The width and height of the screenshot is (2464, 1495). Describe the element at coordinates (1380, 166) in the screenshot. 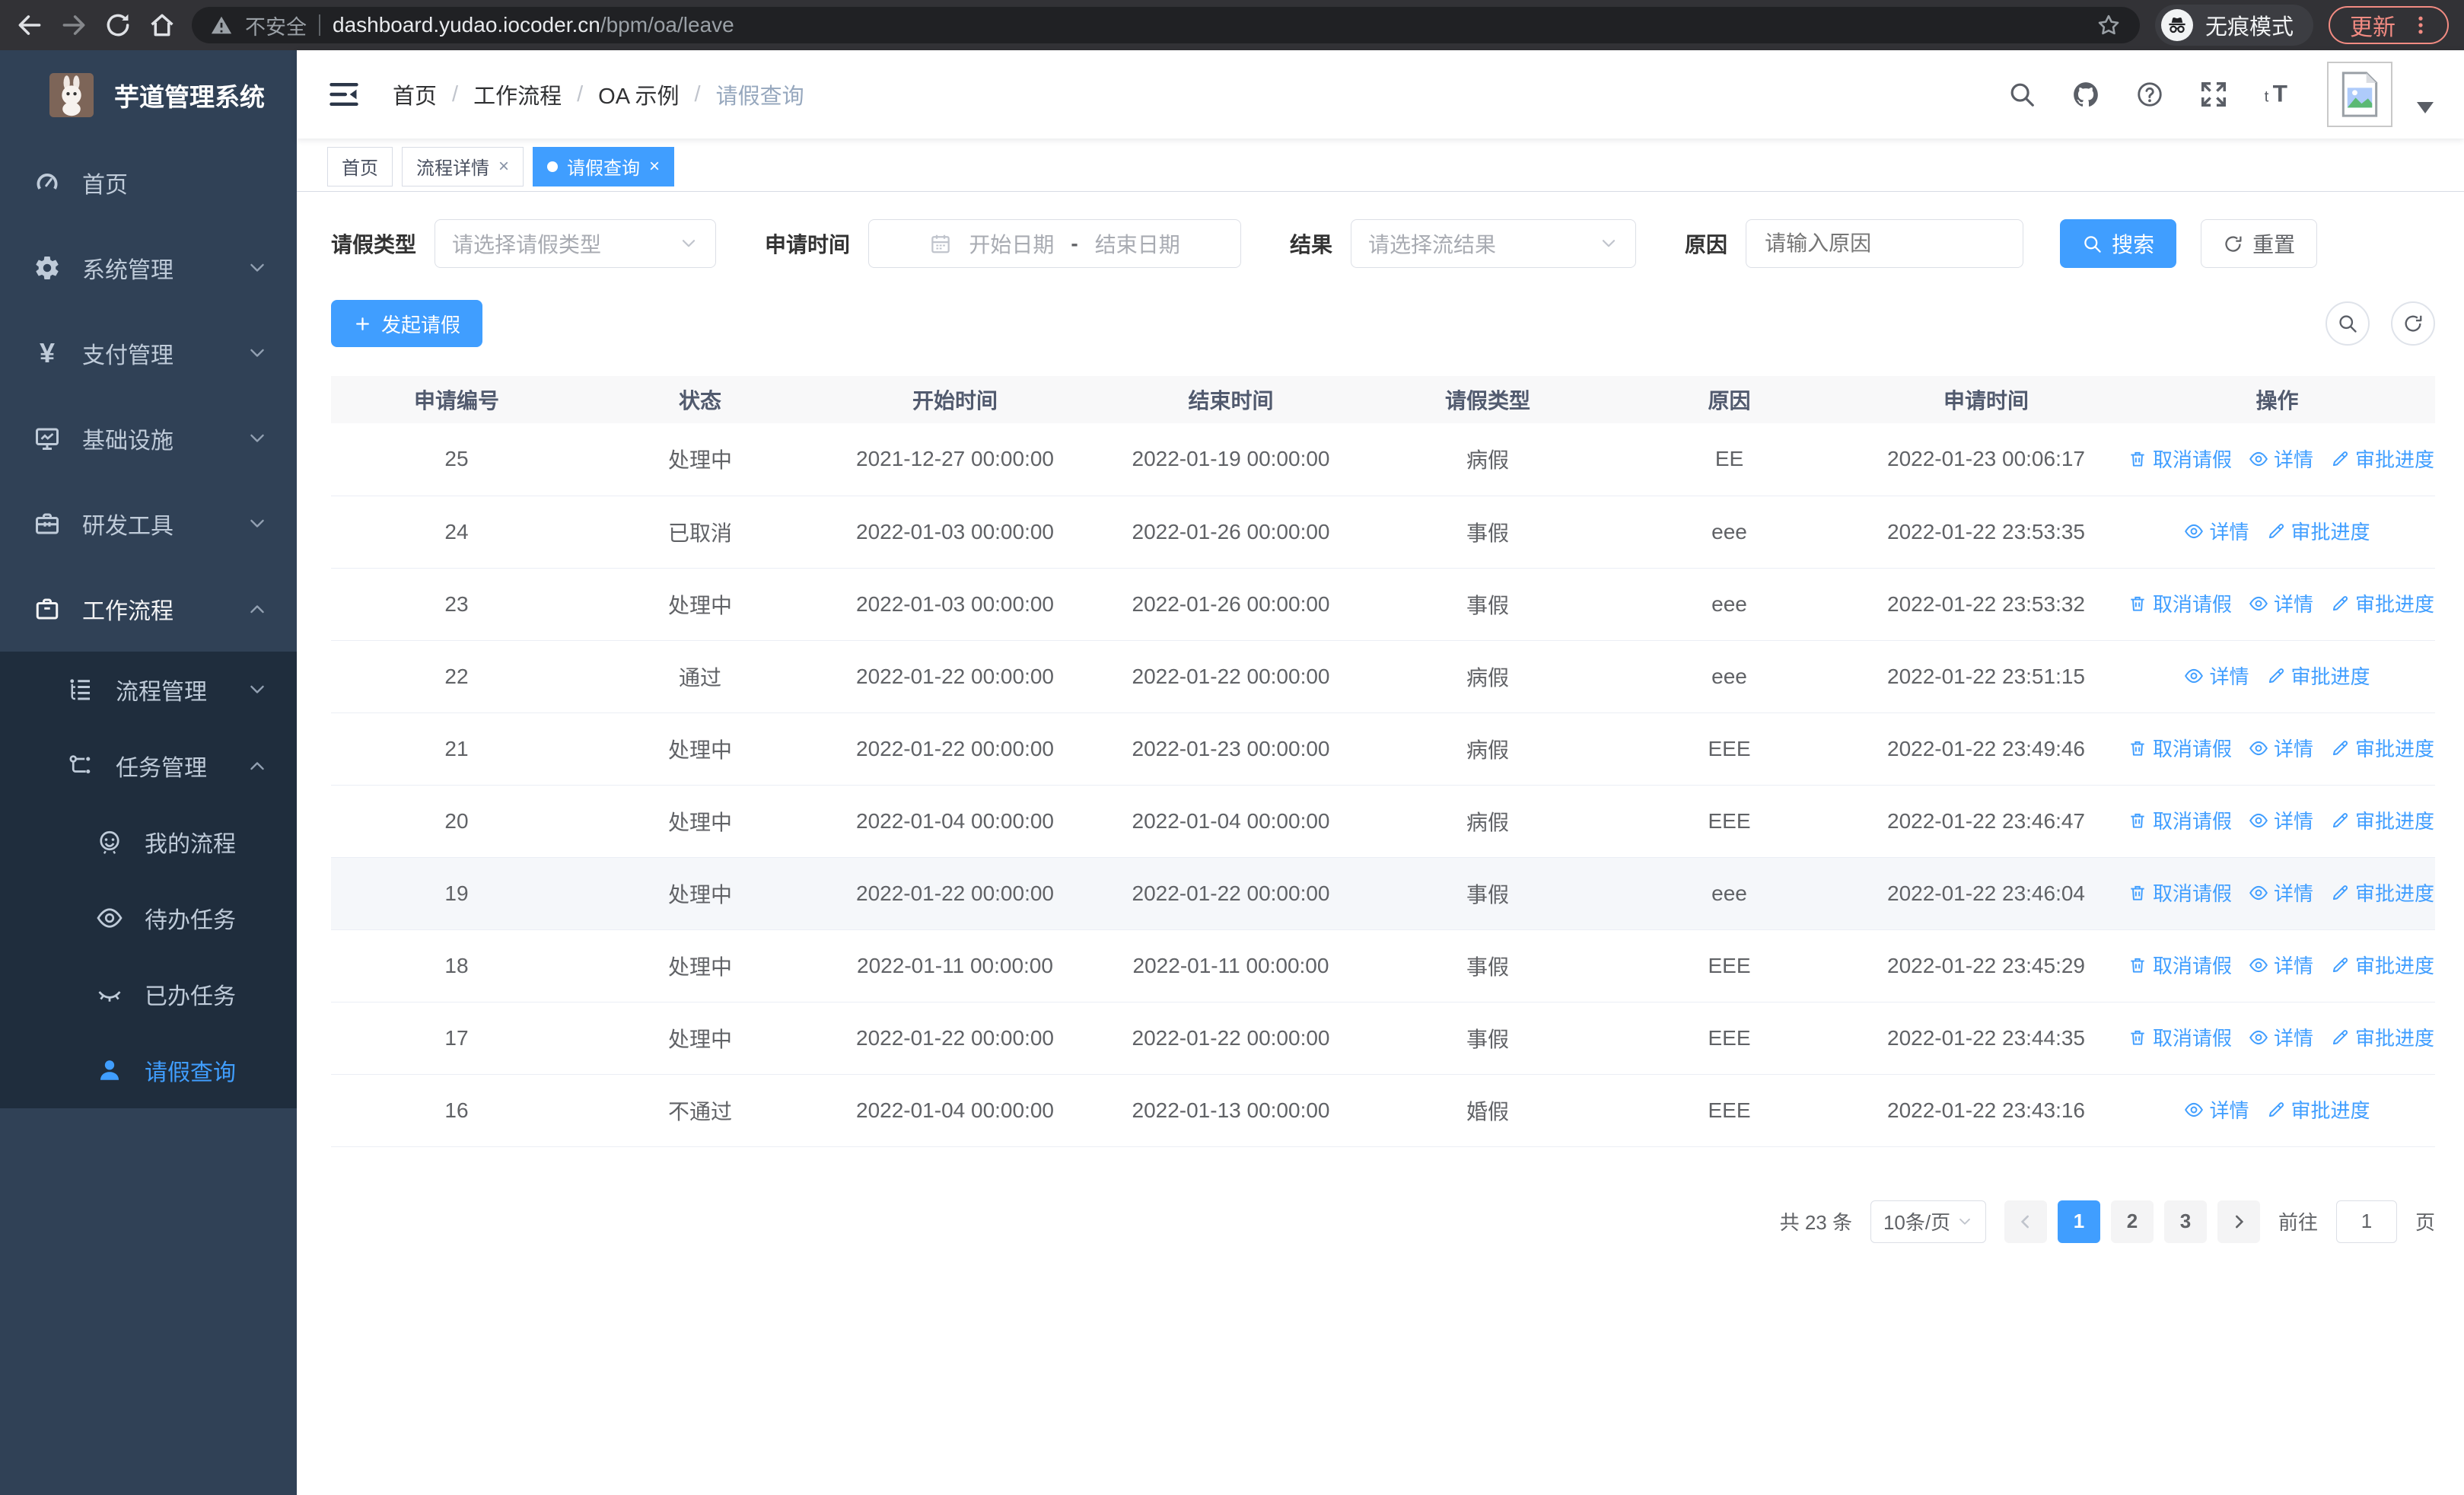

I see `tab-bar: 首页 流程详情 × 请假查询 ×` at that location.